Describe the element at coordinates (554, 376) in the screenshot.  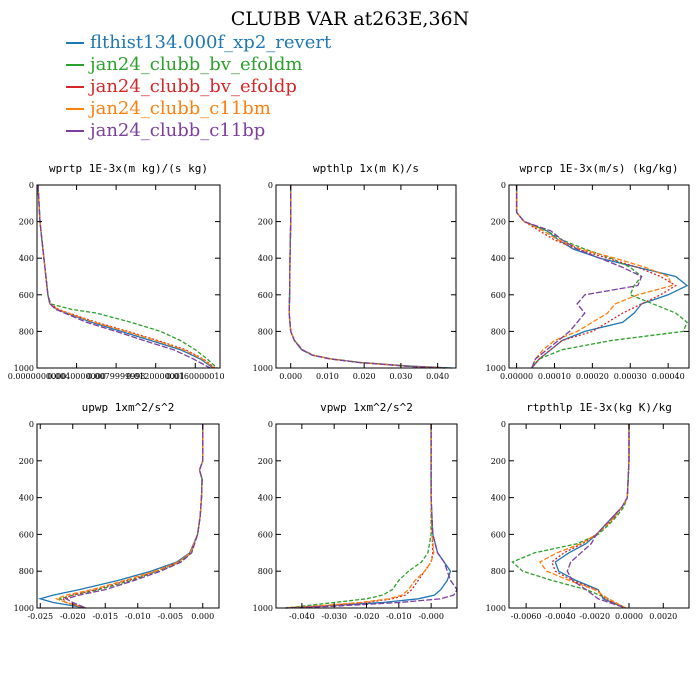
I see `x-tick-label: 0.00010` at that location.